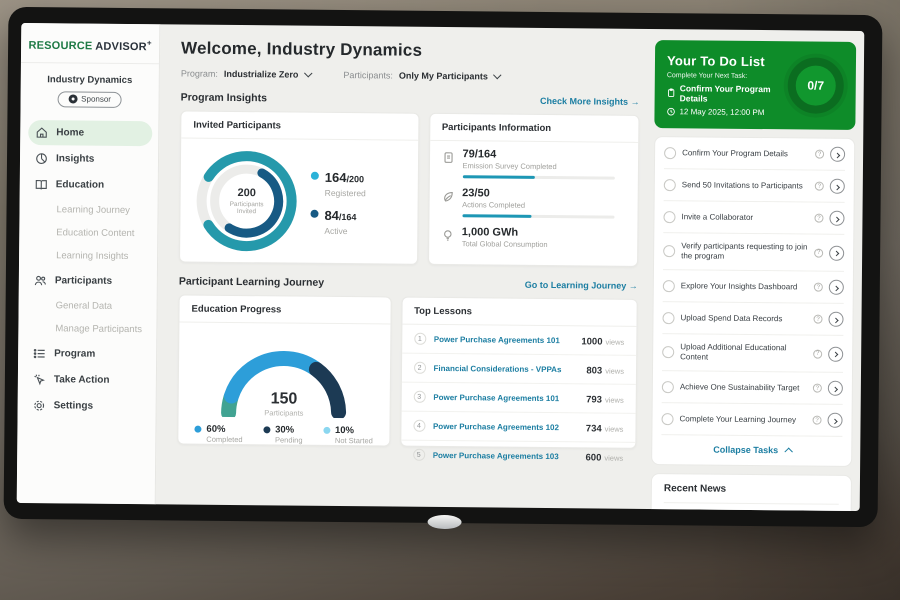  I want to click on stat-progress-bar, so click(538, 216).